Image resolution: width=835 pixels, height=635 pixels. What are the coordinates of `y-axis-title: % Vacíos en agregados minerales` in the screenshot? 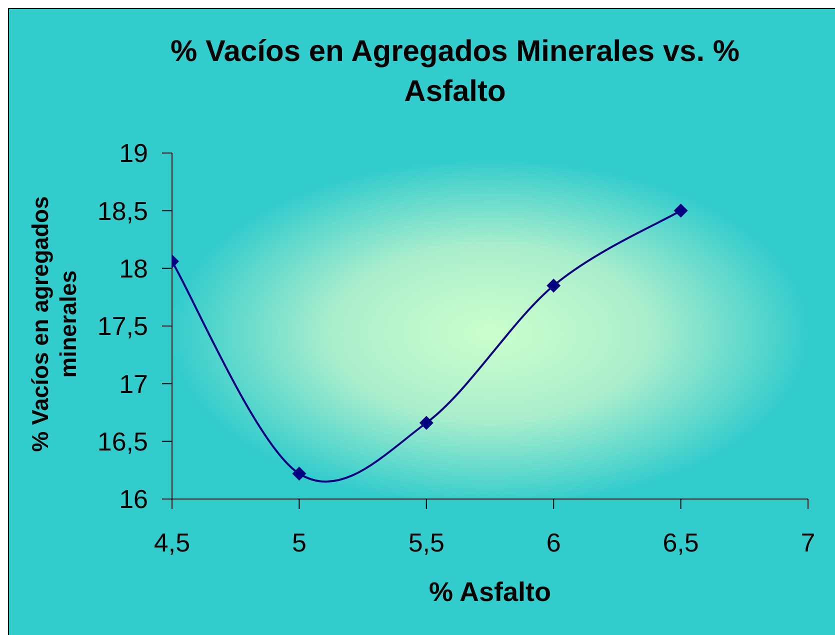 It's located at (54, 324).